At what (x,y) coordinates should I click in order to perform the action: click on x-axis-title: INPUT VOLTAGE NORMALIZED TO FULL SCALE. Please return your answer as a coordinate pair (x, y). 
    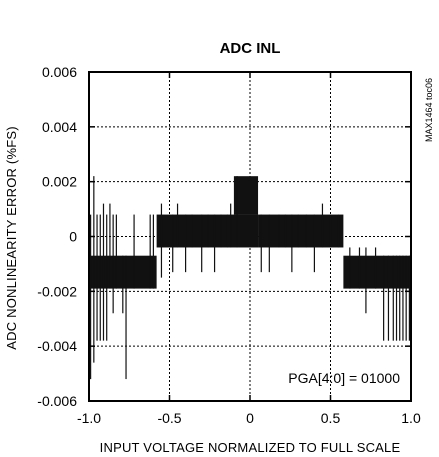
    Looking at the image, I should click on (250, 447).